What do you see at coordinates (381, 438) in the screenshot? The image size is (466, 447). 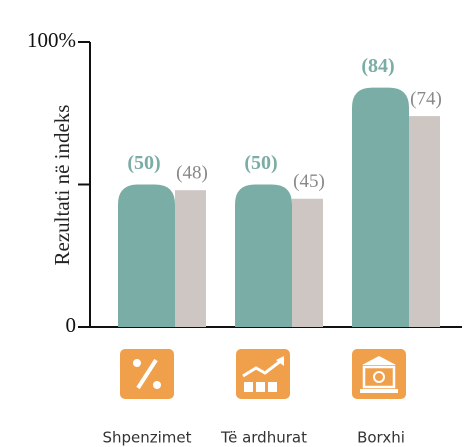 I see `x-tick-label: Borxhi` at bounding box center [381, 438].